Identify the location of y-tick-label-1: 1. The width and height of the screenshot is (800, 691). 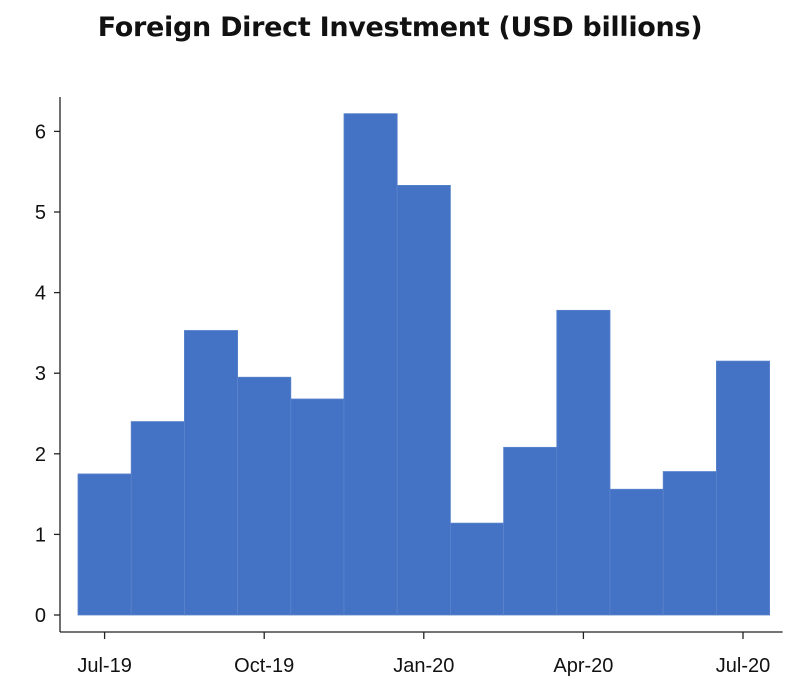
(40, 535).